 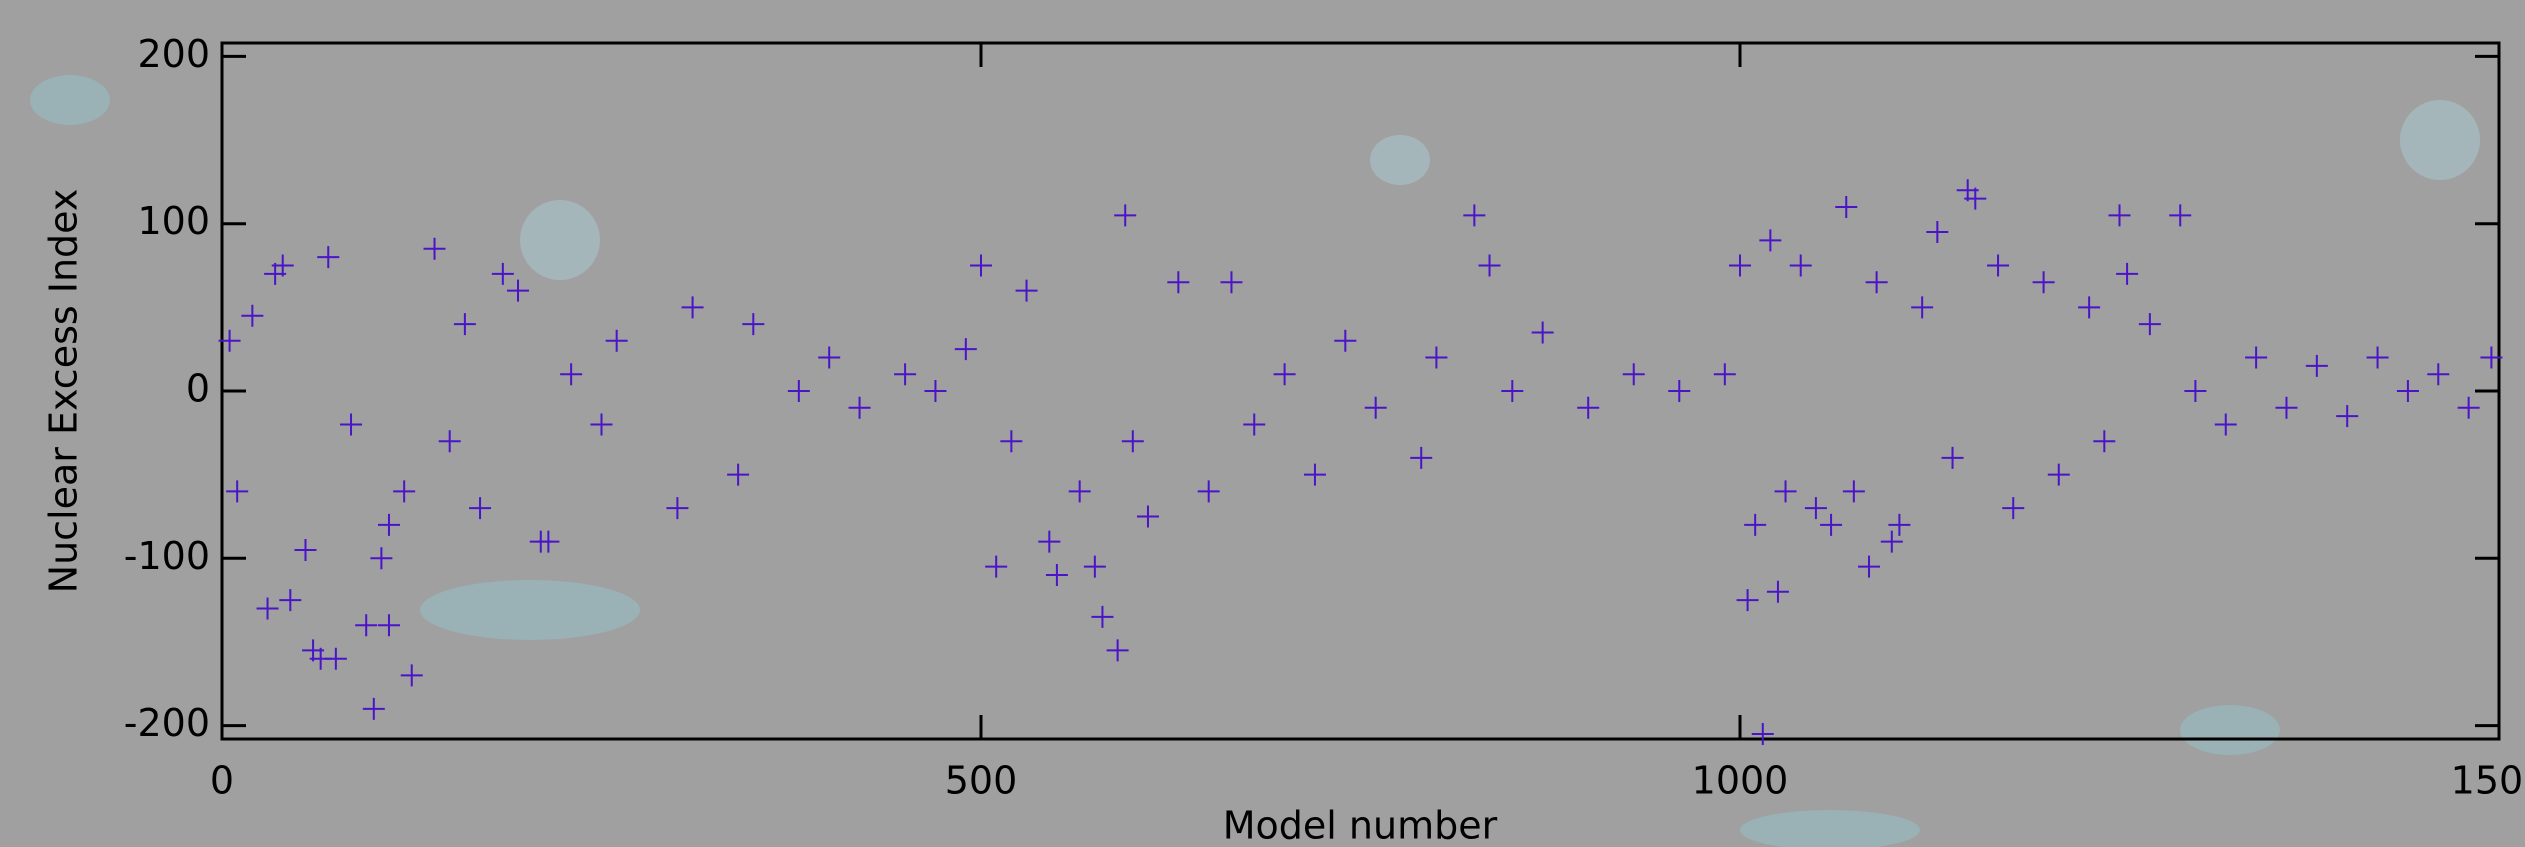 I want to click on y-tick-label: -100, so click(x=167, y=556).